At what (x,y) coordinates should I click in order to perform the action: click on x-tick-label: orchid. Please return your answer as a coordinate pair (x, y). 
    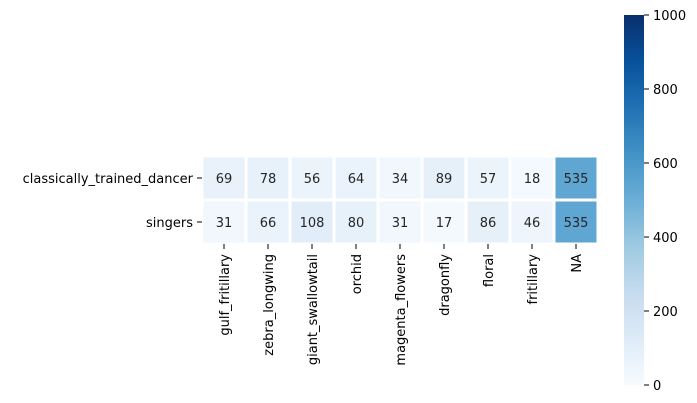
    Looking at the image, I should click on (357, 274).